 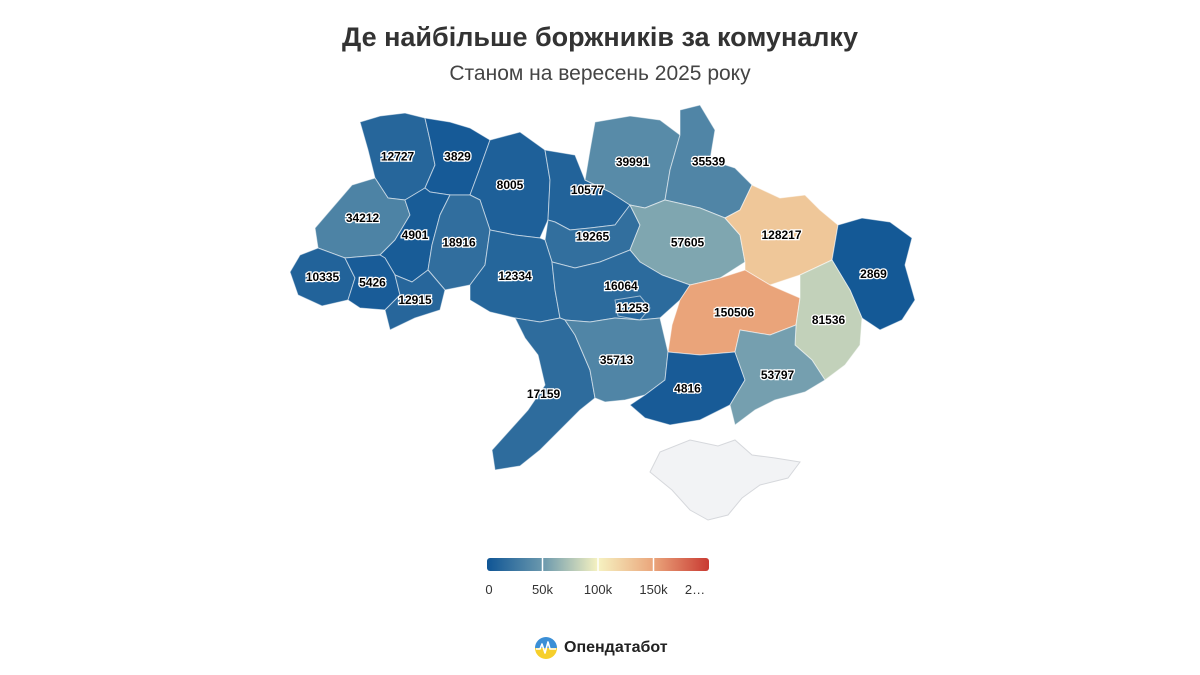 I want to click on legend-tick-label: 150k, so click(x=653, y=589).